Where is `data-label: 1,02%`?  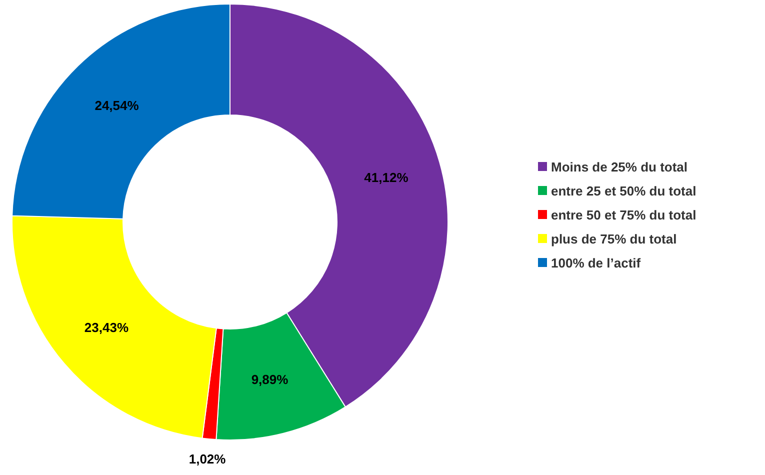 data-label: 1,02% is located at coordinates (207, 458).